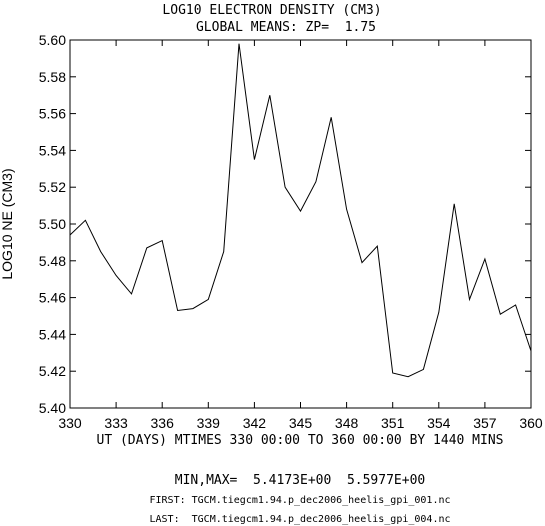  I want to click on y-tick-label: 5.60, so click(52, 40).